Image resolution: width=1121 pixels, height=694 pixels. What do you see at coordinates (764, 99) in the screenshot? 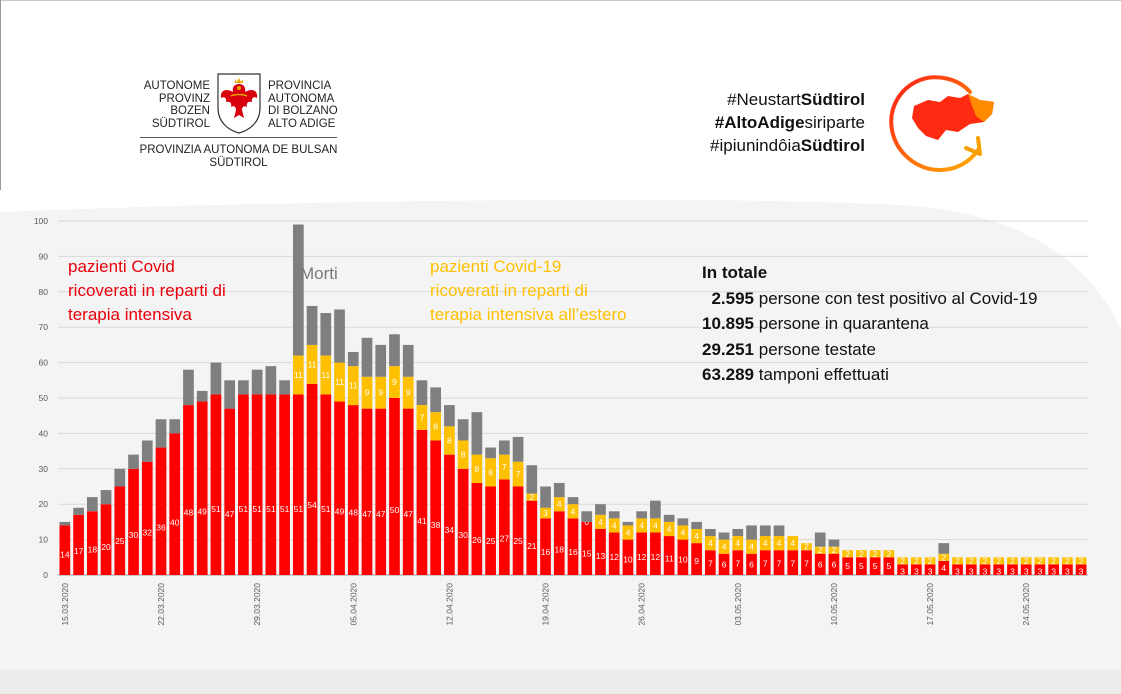
I see `hashtag-plain: #Neustart` at bounding box center [764, 99].